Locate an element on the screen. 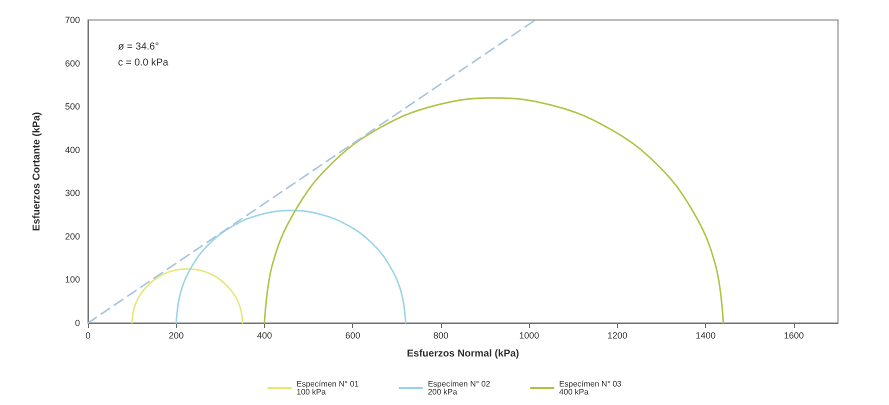  x-tick-label: 400 is located at coordinates (264, 335).